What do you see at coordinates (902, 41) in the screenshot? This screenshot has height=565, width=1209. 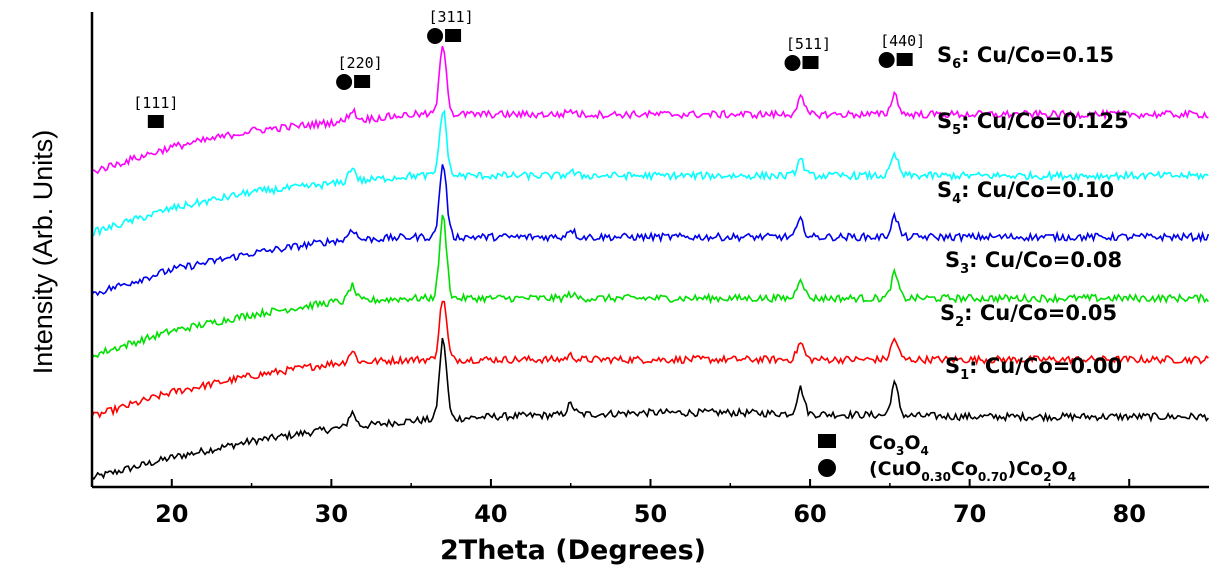 I see `peak-label-5: [440]` at bounding box center [902, 41].